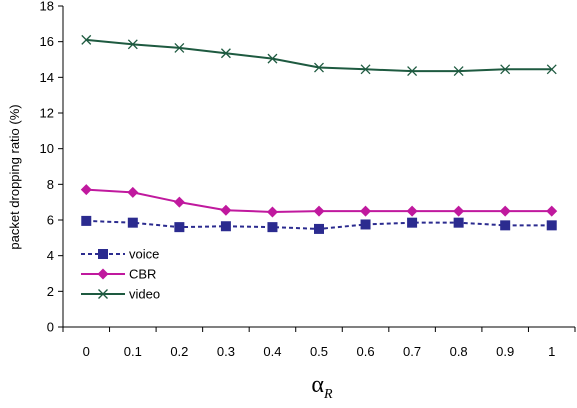 The height and width of the screenshot is (408, 577). What do you see at coordinates (86, 351) in the screenshot?
I see `x-tick-label: 0` at bounding box center [86, 351].